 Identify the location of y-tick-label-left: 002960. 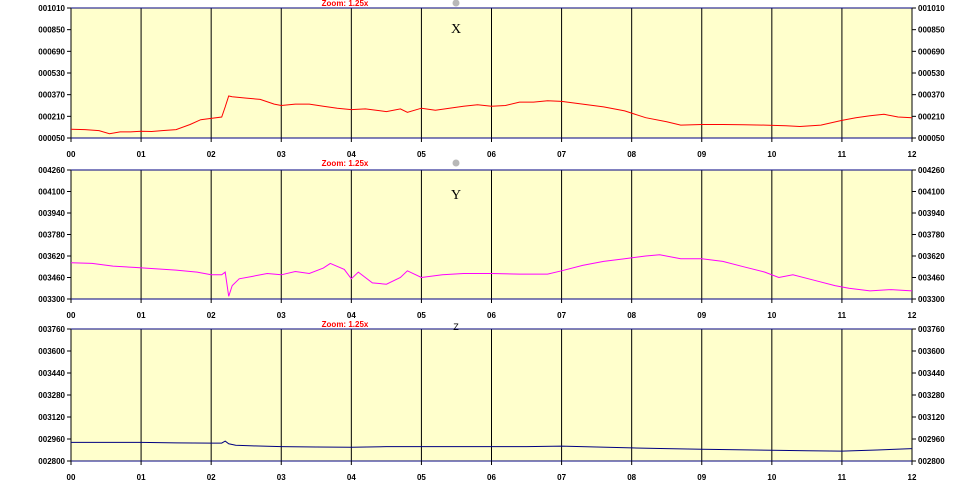
(51, 439).